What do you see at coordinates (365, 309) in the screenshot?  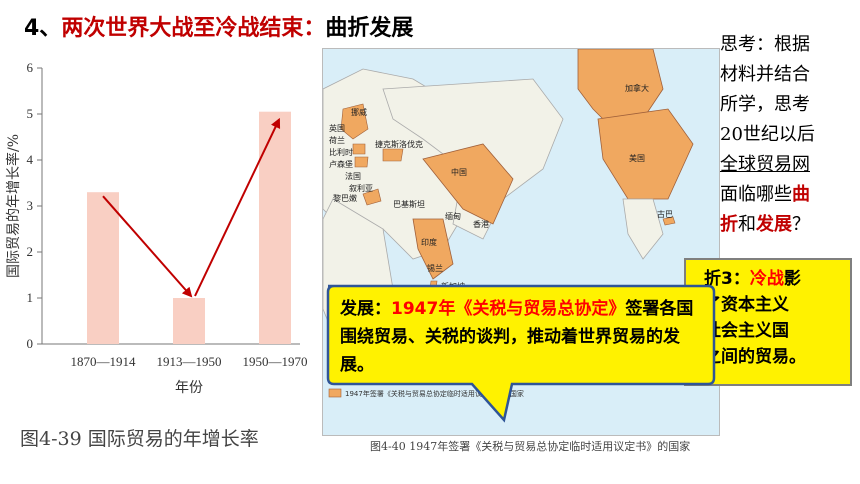 I see `note-label: 发展：` at bounding box center [365, 309].